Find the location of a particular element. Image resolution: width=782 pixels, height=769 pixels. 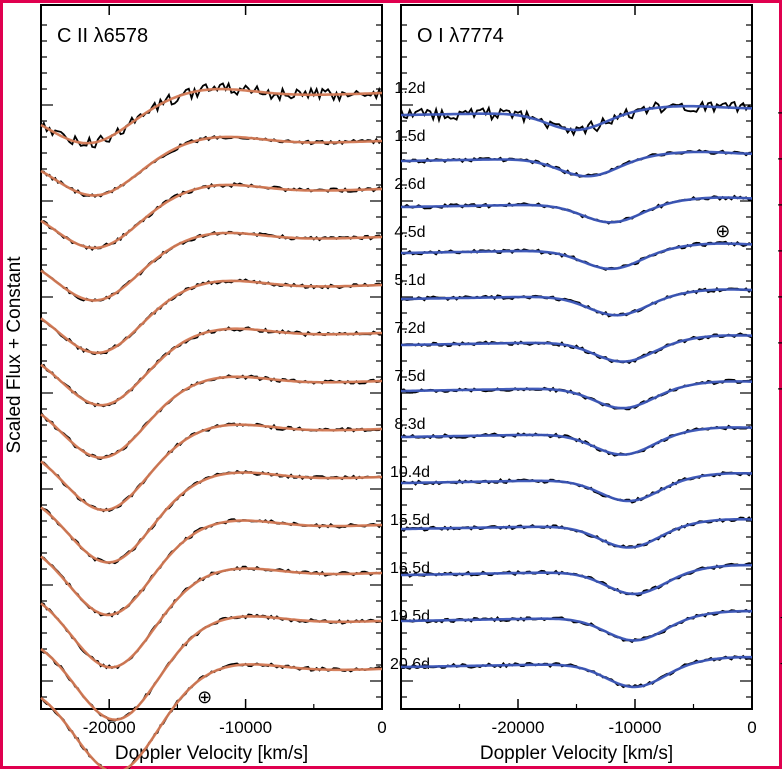

observed-spectrum-4.5d is located at coordinates (211, 266).